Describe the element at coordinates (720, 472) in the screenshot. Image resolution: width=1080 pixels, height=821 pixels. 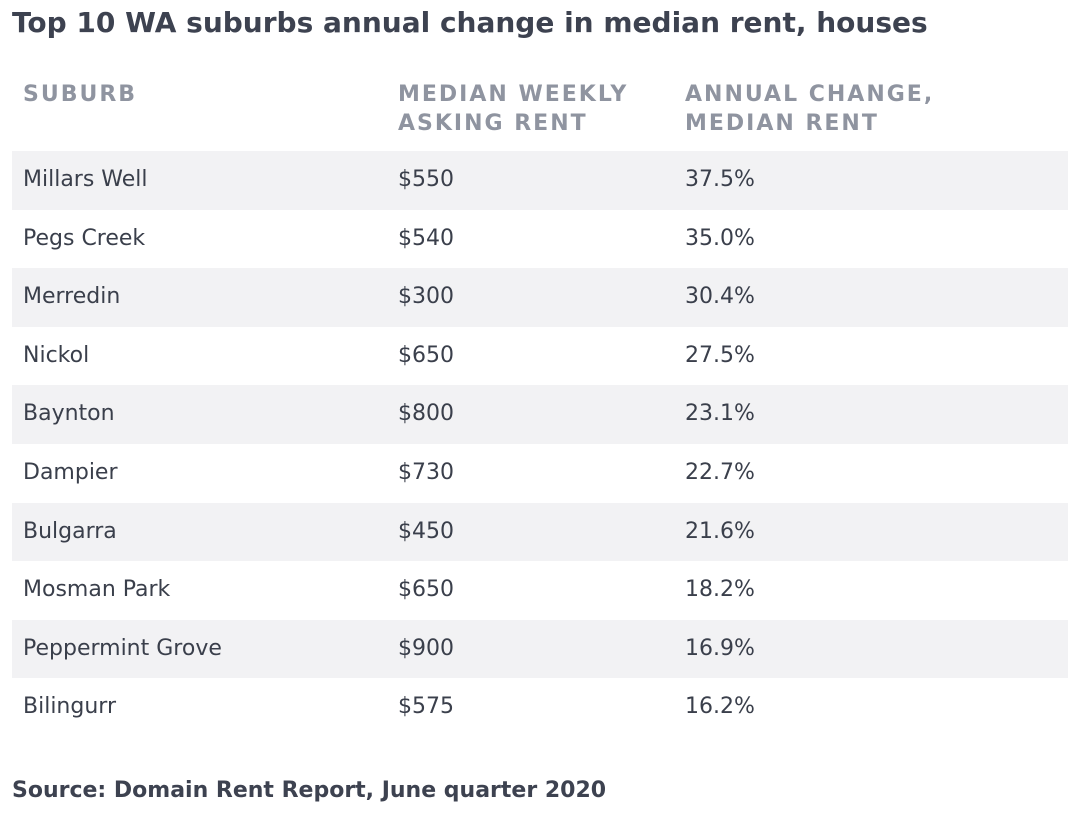
I see `annual-change-cell: 22.7%` at that location.